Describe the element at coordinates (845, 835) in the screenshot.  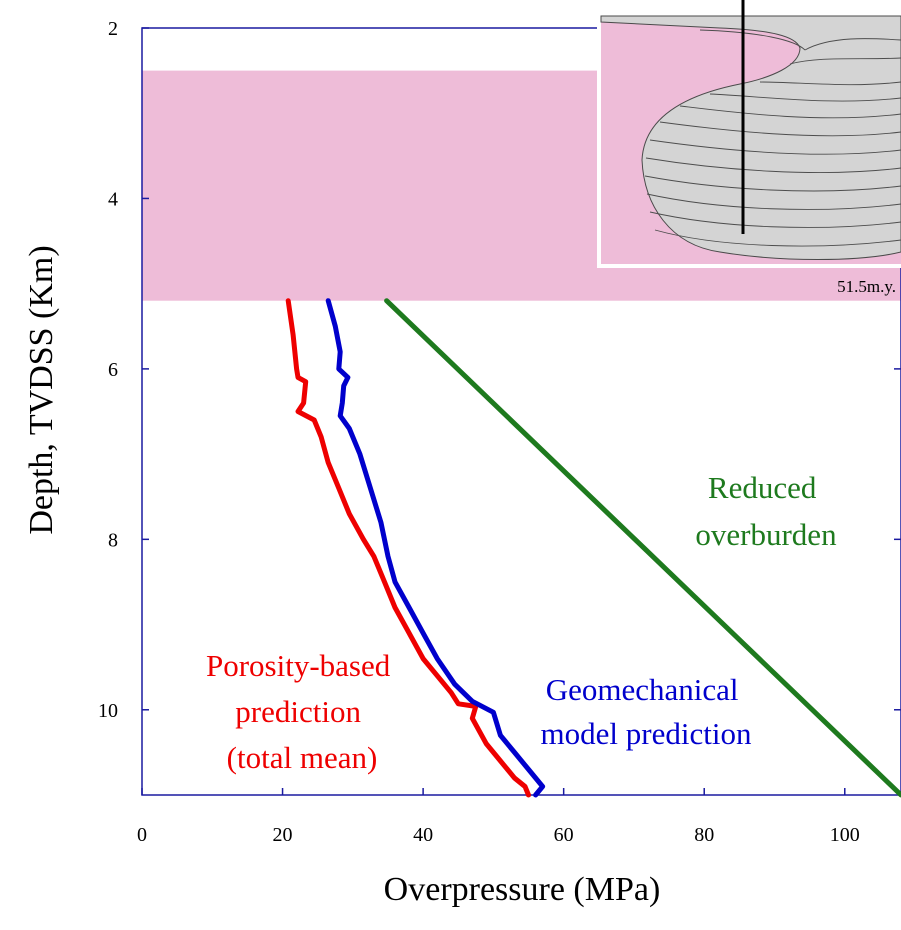
I see `x-tick-label: 100` at that location.